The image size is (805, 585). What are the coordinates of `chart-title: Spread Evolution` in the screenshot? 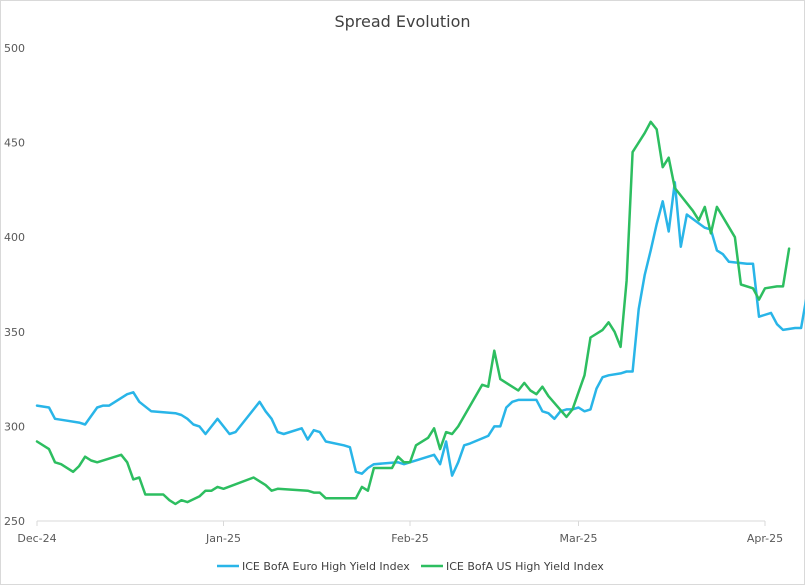 It's located at (402, 21).